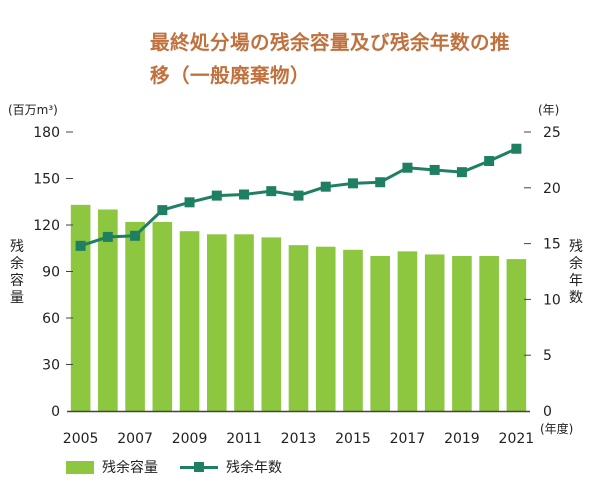 This screenshot has height=482, width=600. What do you see at coordinates (330, 42) in the screenshot?
I see `chart-title-line-1: 最終処分場の残余容量及び残余年数の推` at bounding box center [330, 42].